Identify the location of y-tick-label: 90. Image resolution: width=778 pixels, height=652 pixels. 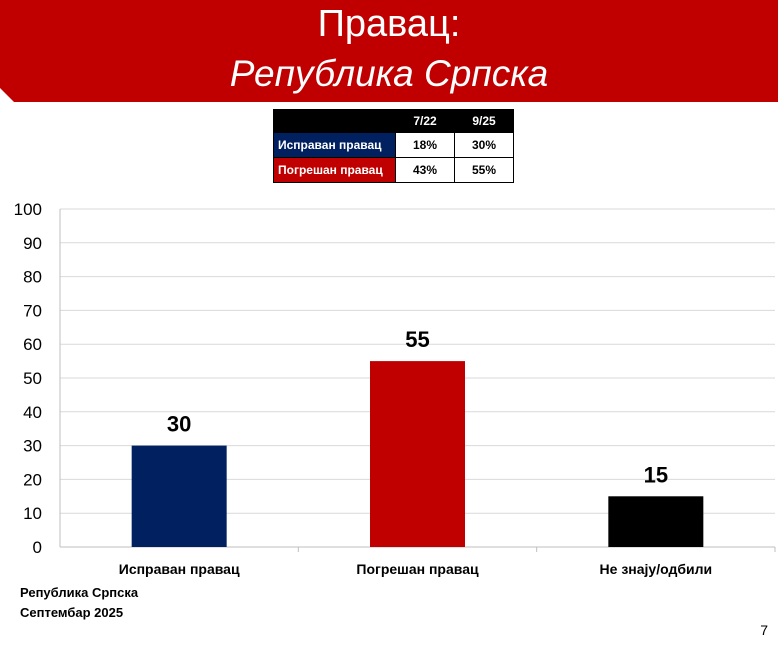
(32, 243).